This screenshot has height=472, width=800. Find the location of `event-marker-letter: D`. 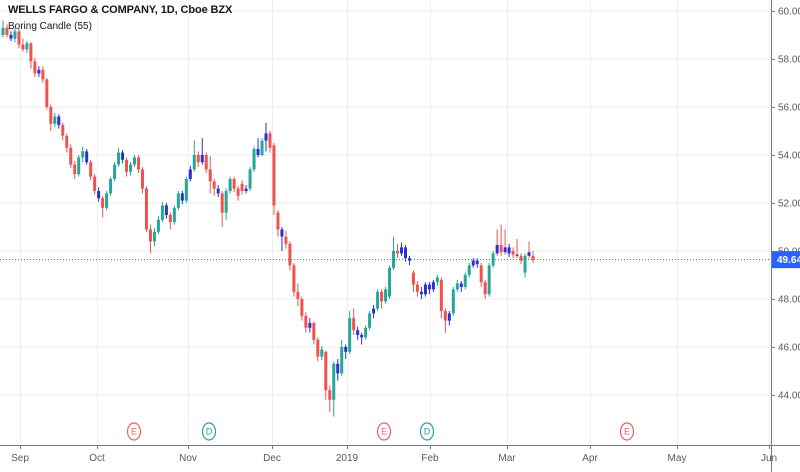

event-marker-letter: D is located at coordinates (427, 432).